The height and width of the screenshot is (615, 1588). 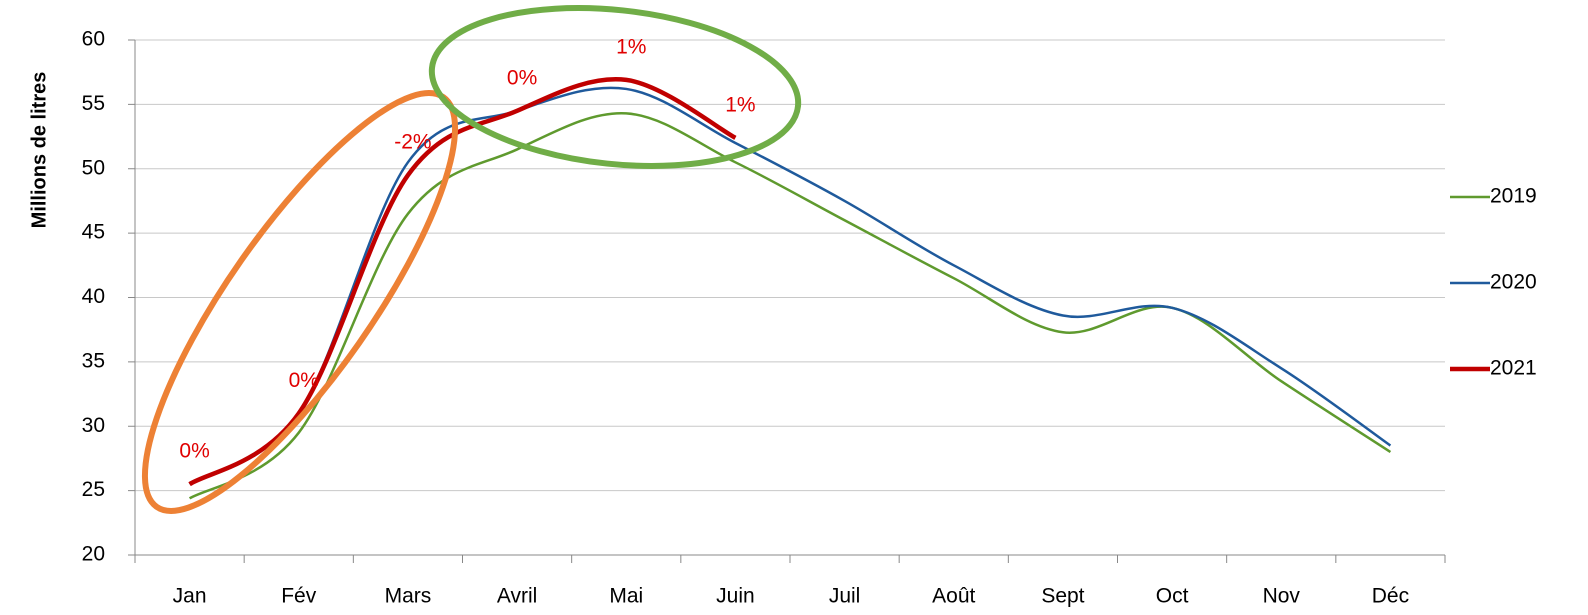 I want to click on x-tick-label: Mai, so click(x=626, y=596).